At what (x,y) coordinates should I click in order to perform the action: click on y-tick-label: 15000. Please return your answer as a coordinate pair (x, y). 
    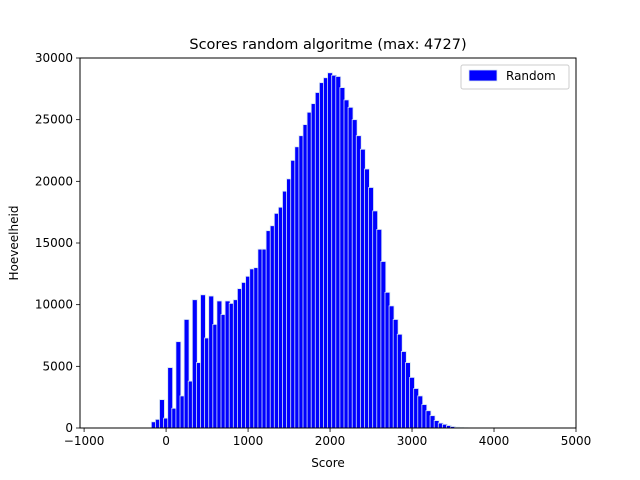
    Looking at the image, I should click on (54, 243).